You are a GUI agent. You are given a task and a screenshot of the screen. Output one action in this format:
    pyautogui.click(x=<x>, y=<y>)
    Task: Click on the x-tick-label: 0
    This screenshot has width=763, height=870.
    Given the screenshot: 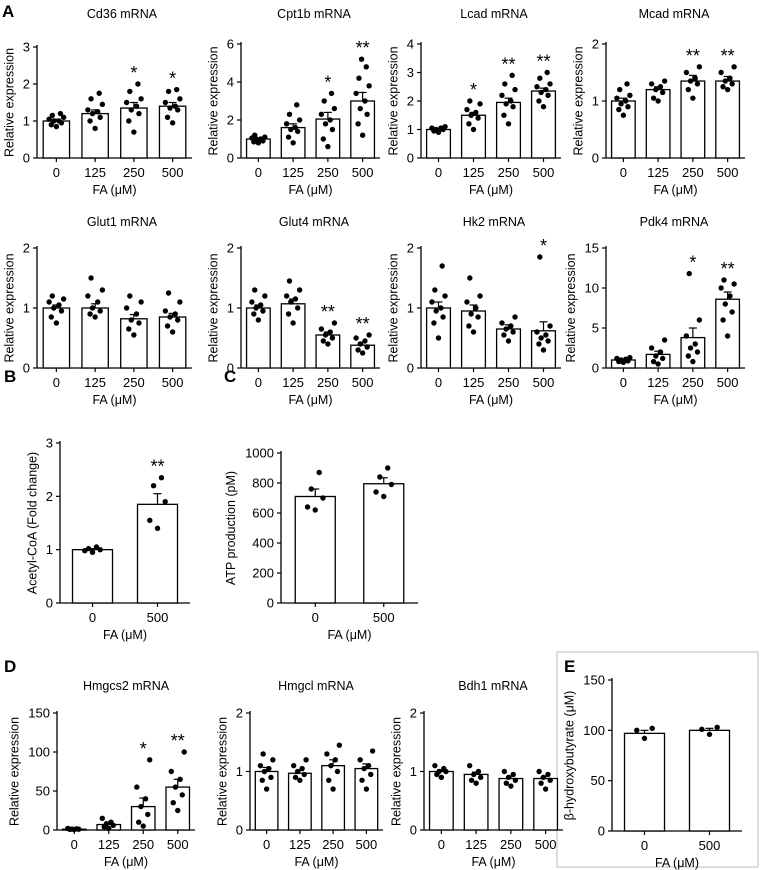 What is the action you would take?
    pyautogui.click(x=623, y=382)
    